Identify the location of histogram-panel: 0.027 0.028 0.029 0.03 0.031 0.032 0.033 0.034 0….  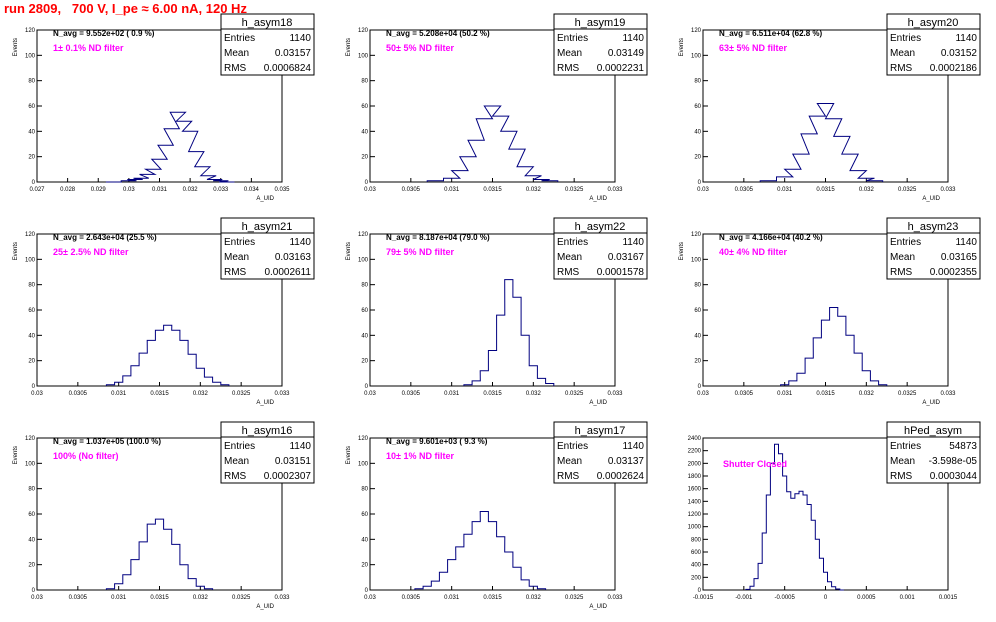
(164, 107).